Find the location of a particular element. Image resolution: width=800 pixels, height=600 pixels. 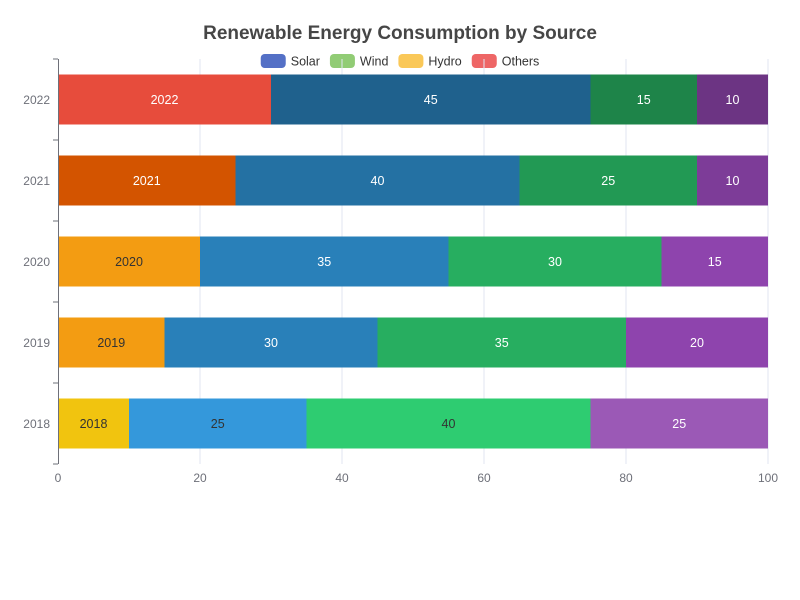

y-tick-label-2018: 2018 is located at coordinates (36, 424).